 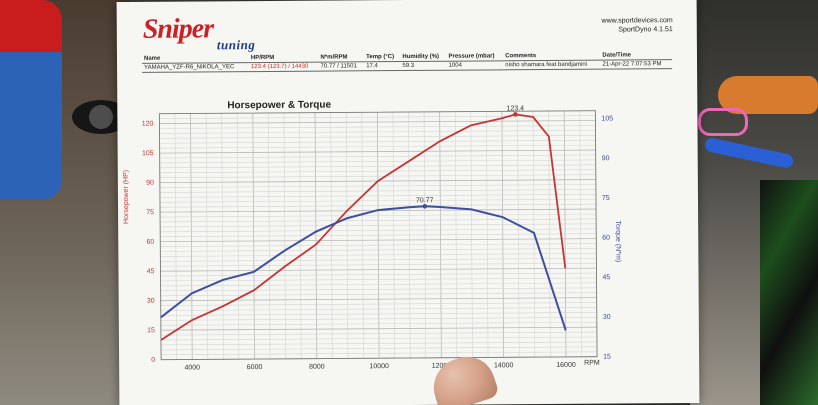 What do you see at coordinates (515, 114) in the screenshot?
I see `horsepower-point` at bounding box center [515, 114].